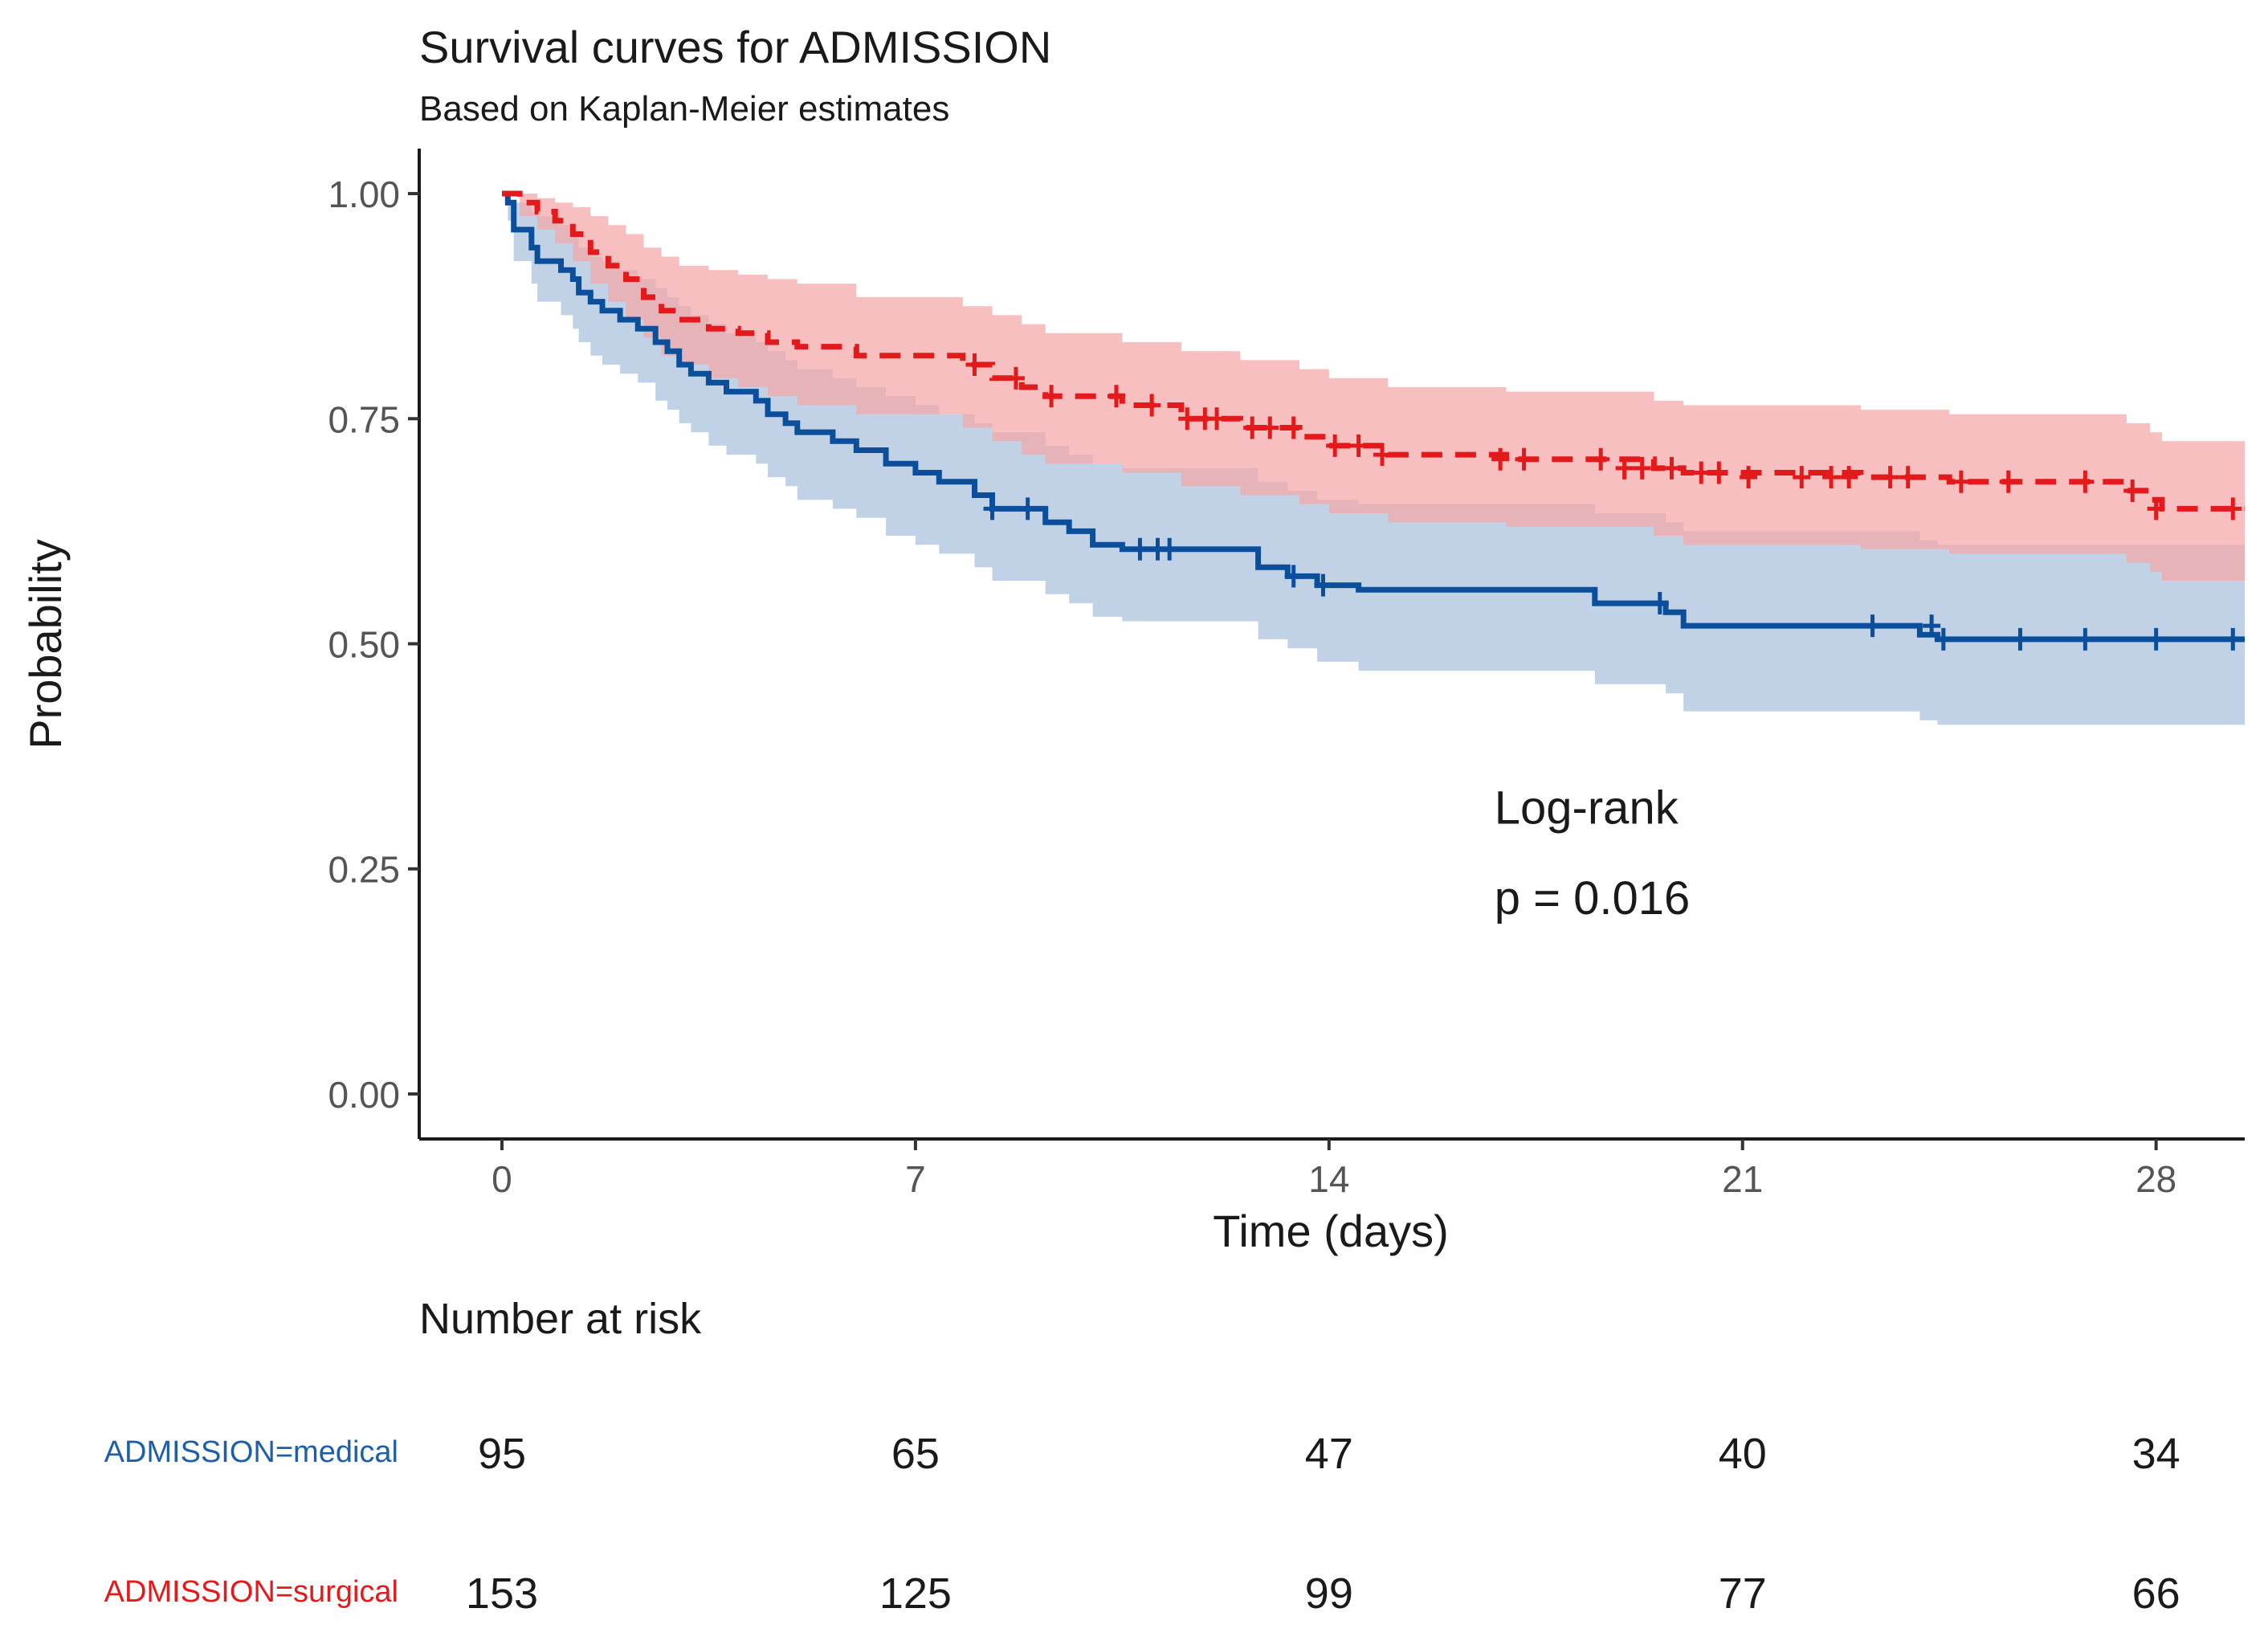  What do you see at coordinates (1593, 898) in the screenshot?
I see `p-value-label: p = 0.016` at bounding box center [1593, 898].